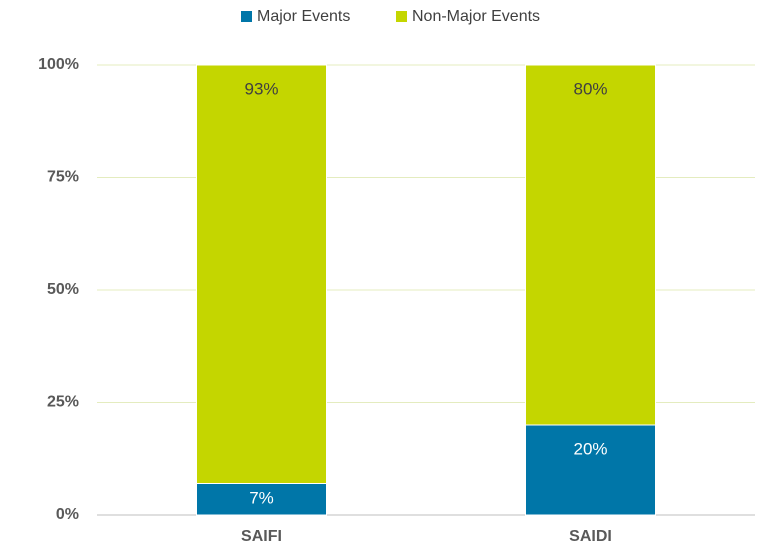 The height and width of the screenshot is (553, 760). Describe the element at coordinates (63, 402) in the screenshot. I see `y-tick-label: 25%` at that location.